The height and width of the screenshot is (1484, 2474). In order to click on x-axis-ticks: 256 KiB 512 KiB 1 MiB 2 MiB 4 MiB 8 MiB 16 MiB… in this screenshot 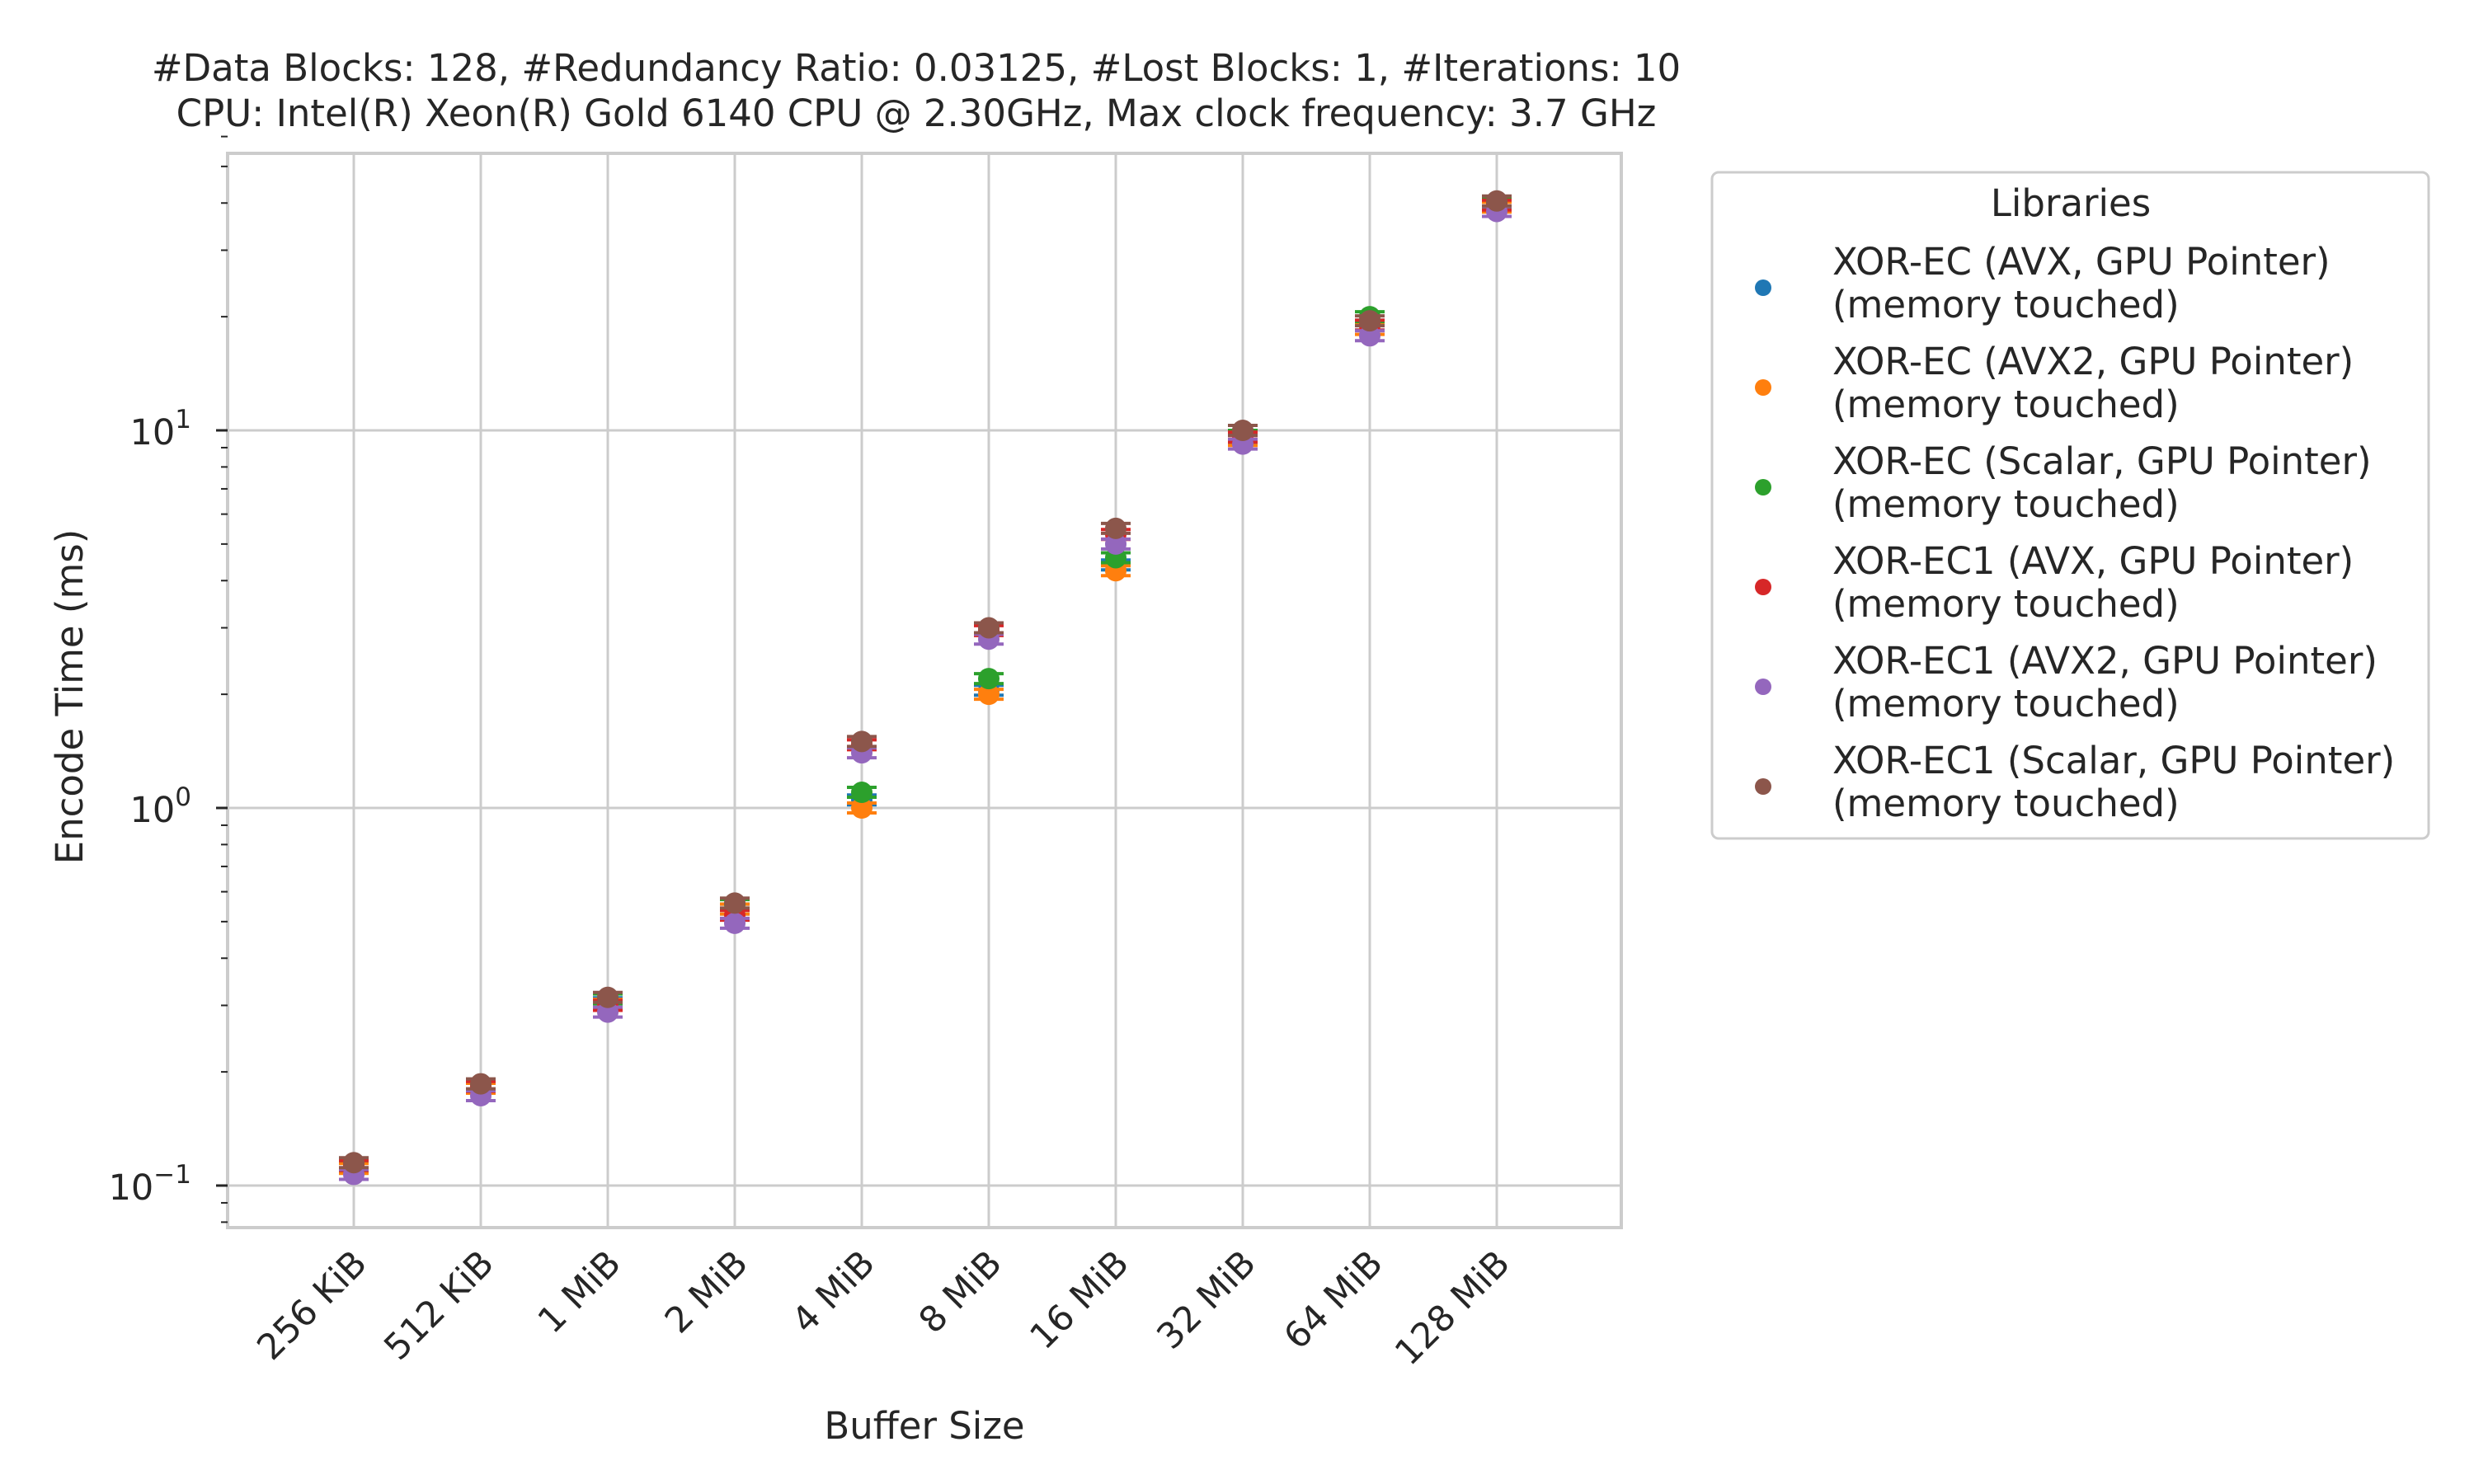, I will do `click(883, 1308)`.